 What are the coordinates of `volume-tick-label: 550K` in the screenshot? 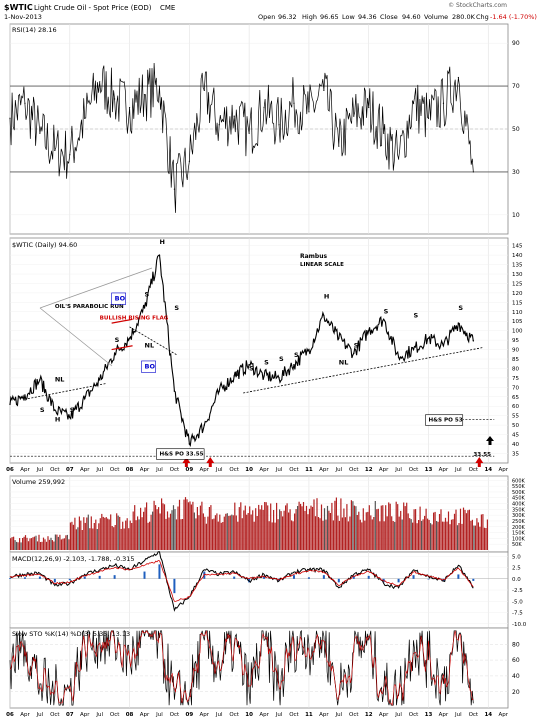 It's located at (519, 487).